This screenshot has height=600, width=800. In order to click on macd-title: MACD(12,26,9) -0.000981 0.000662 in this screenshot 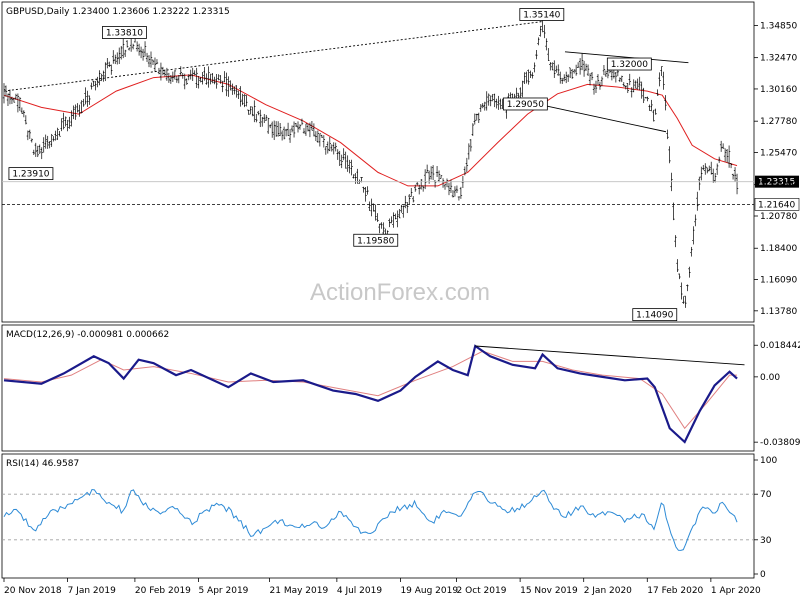, I will do `click(87, 335)`.